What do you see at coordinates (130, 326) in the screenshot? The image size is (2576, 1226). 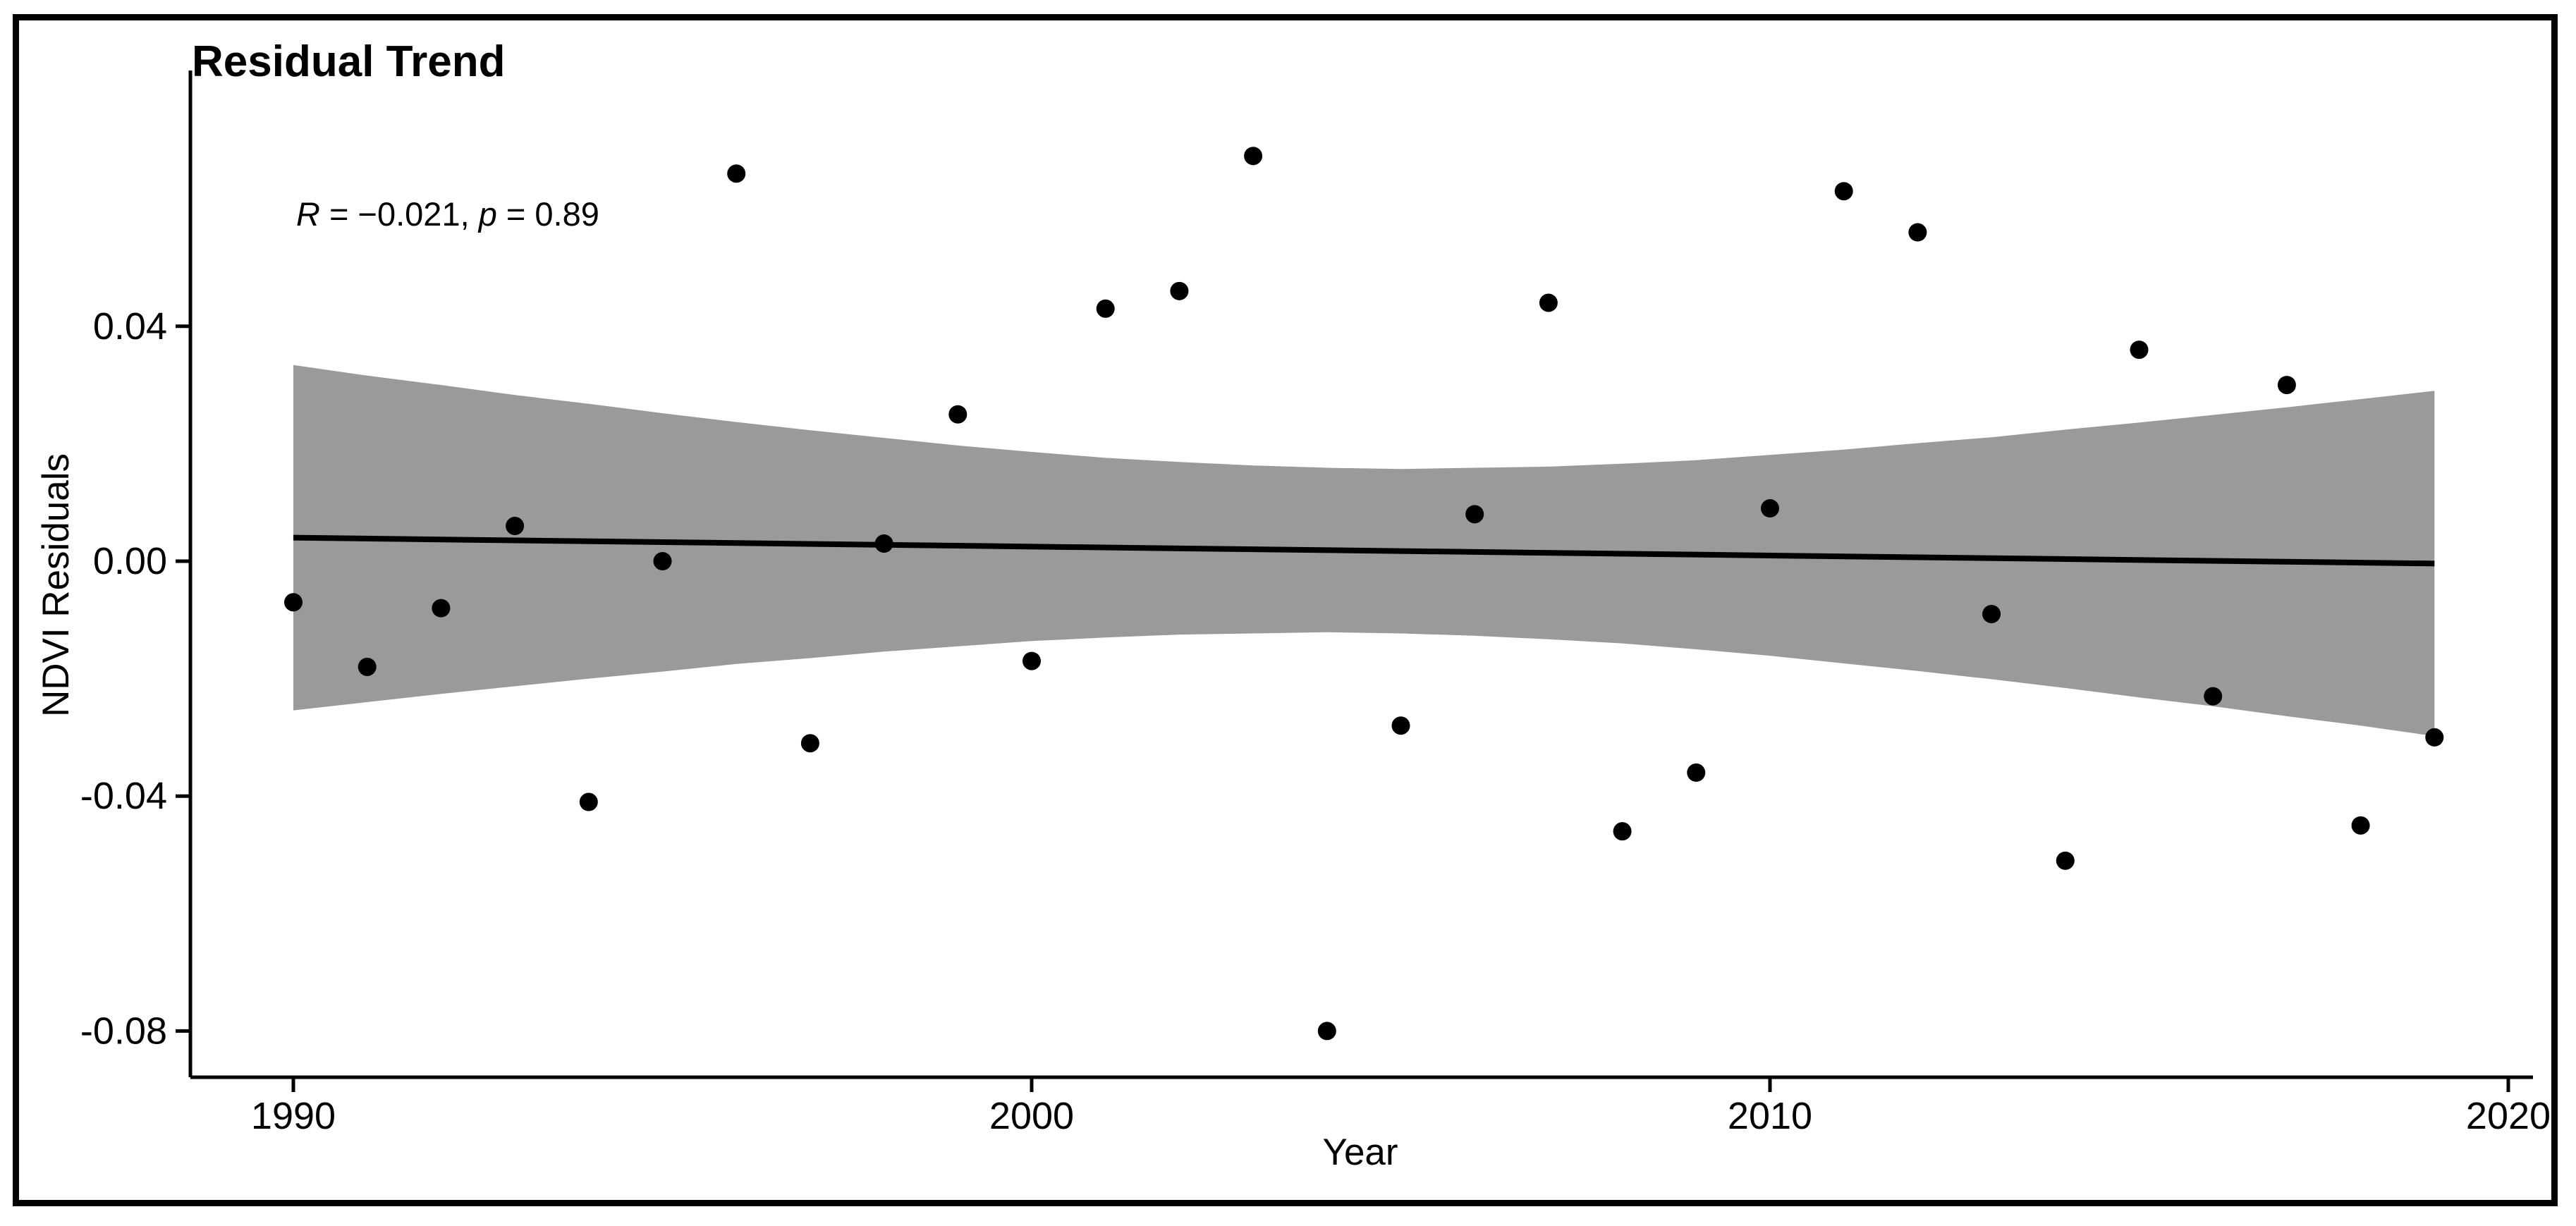 I see `y-tick-label: 0.04` at bounding box center [130, 326].